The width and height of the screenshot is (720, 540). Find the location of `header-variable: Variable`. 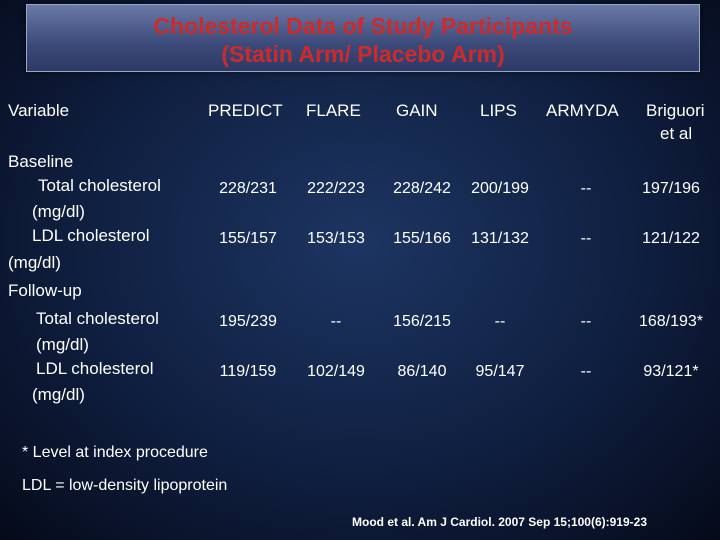

header-variable: Variable is located at coordinates (39, 110).